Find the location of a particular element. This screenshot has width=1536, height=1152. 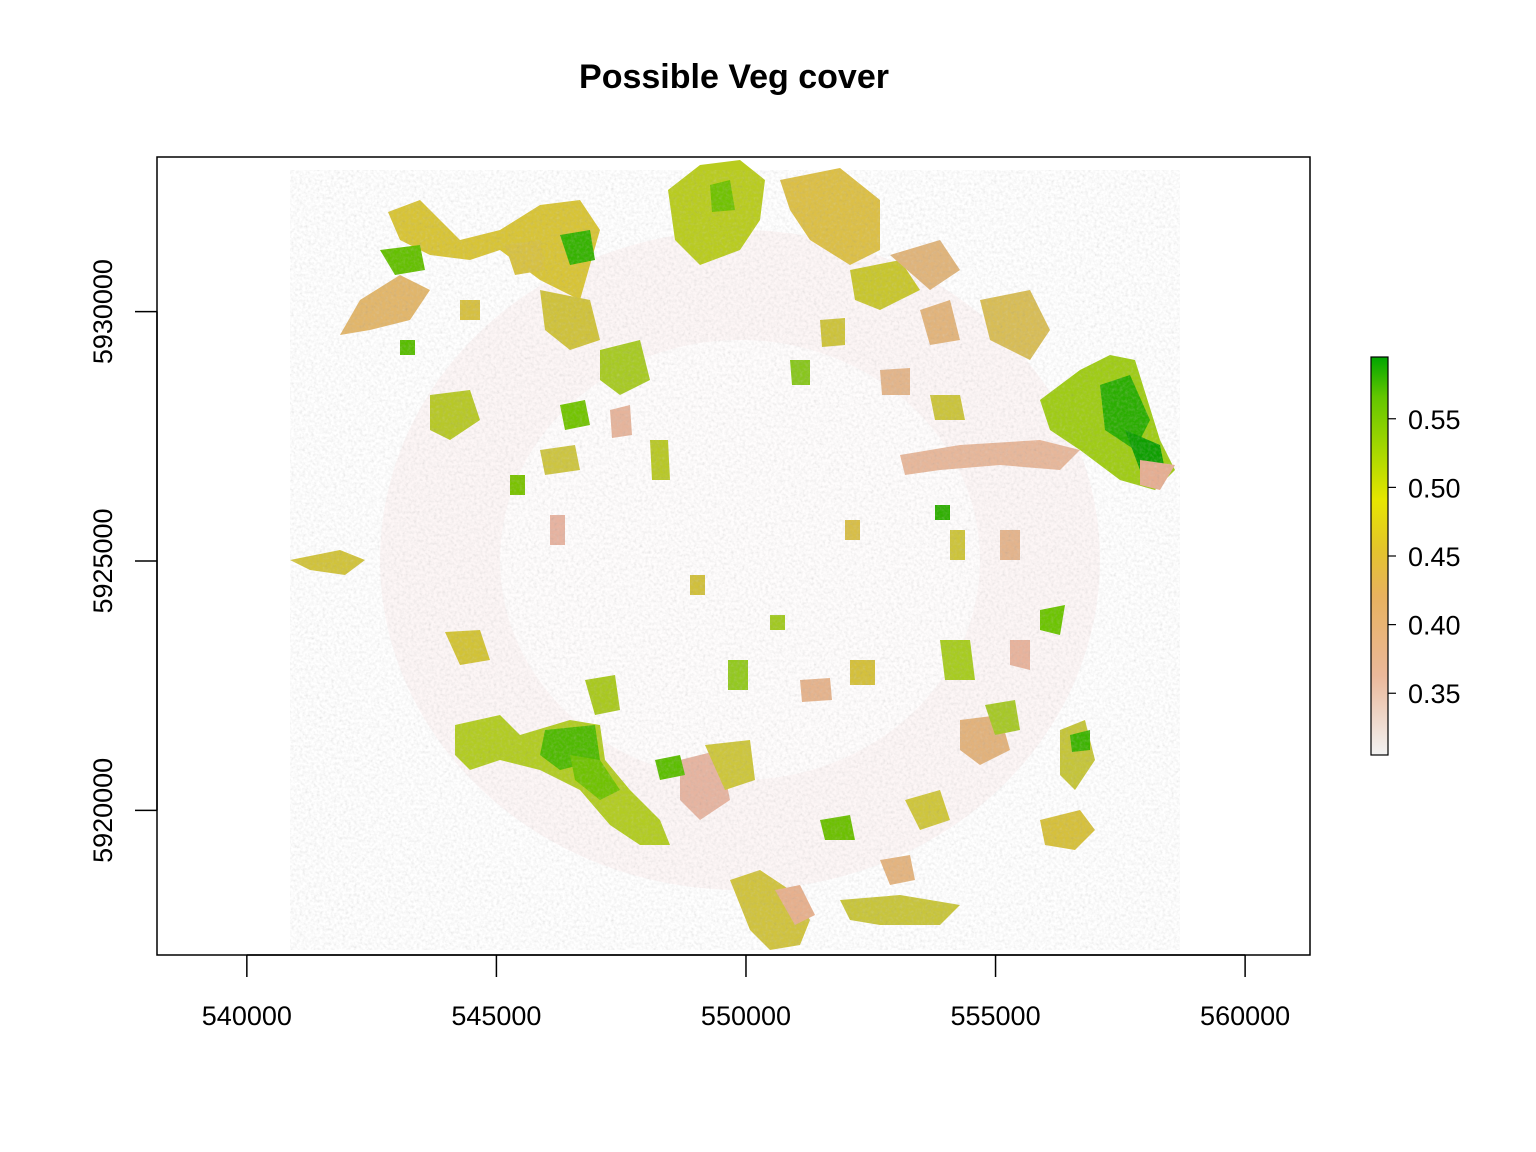

color-legend: 0.55 0.50 0.45 0.40 0.35 is located at coordinates (1415, 556).